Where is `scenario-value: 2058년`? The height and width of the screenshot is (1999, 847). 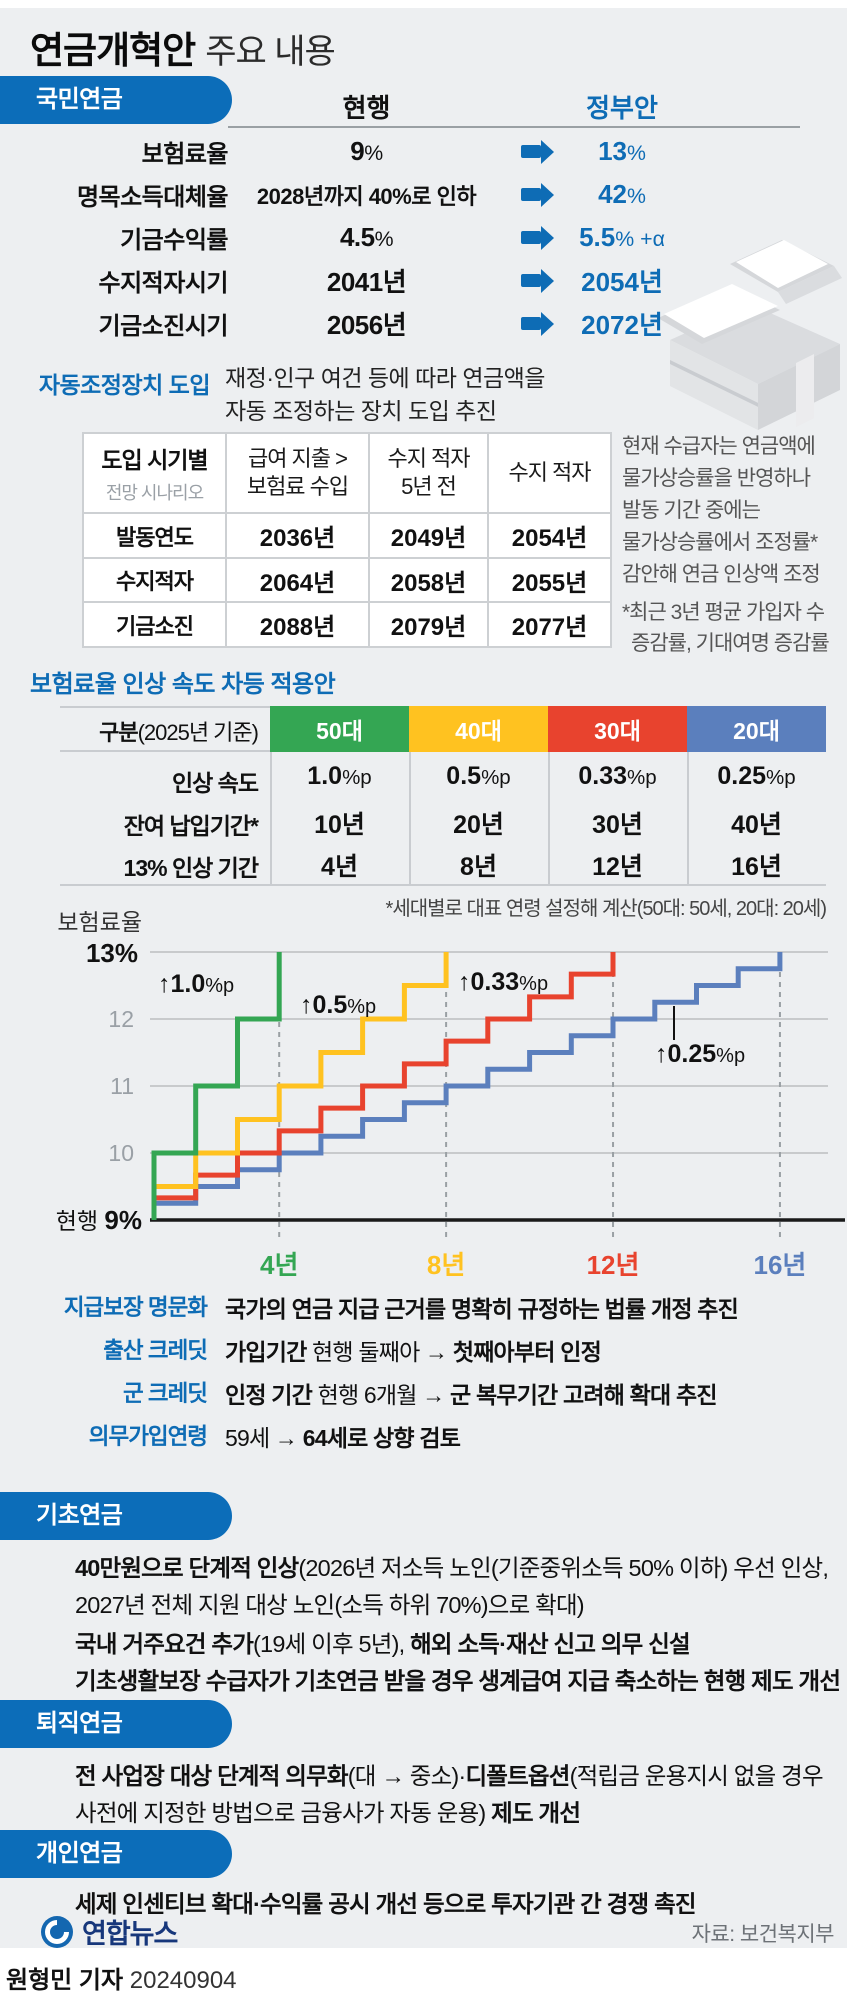
scenario-value: 2058년 is located at coordinates (429, 581).